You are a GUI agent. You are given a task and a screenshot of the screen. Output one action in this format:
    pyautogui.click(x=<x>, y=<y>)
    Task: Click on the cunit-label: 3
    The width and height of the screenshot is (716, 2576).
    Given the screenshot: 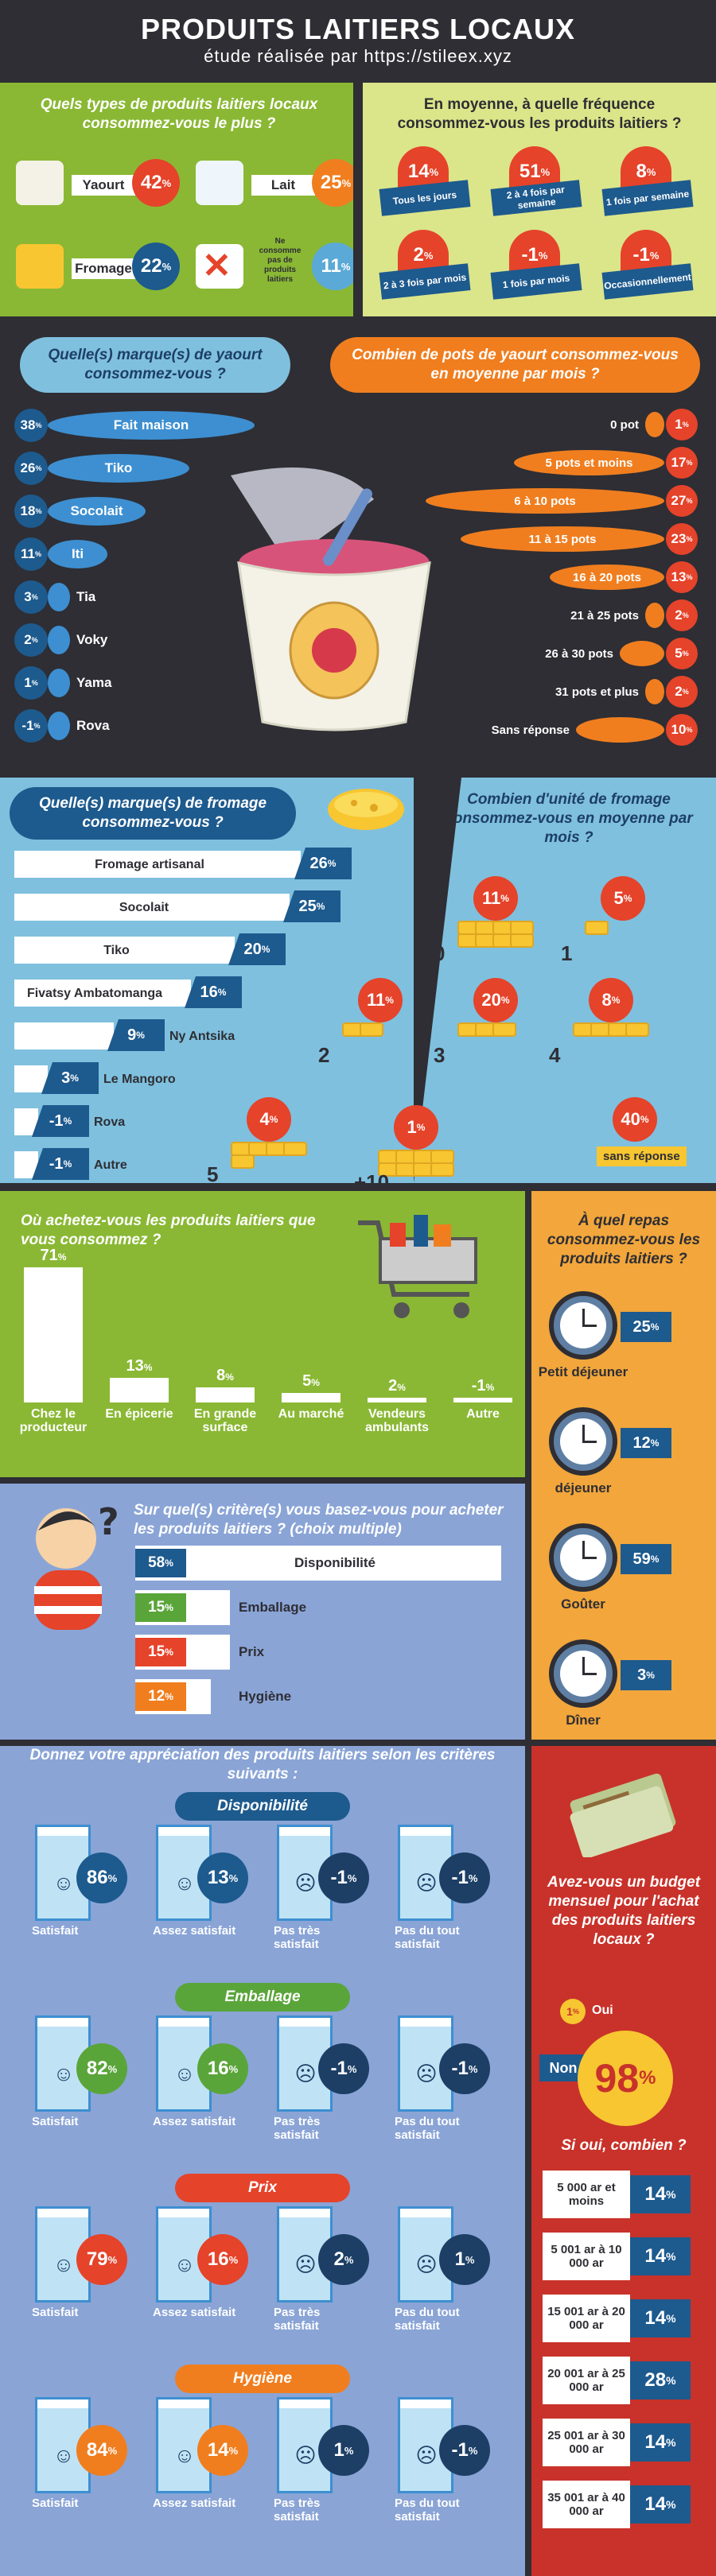 What is the action you would take?
    pyautogui.click(x=440, y=1055)
    